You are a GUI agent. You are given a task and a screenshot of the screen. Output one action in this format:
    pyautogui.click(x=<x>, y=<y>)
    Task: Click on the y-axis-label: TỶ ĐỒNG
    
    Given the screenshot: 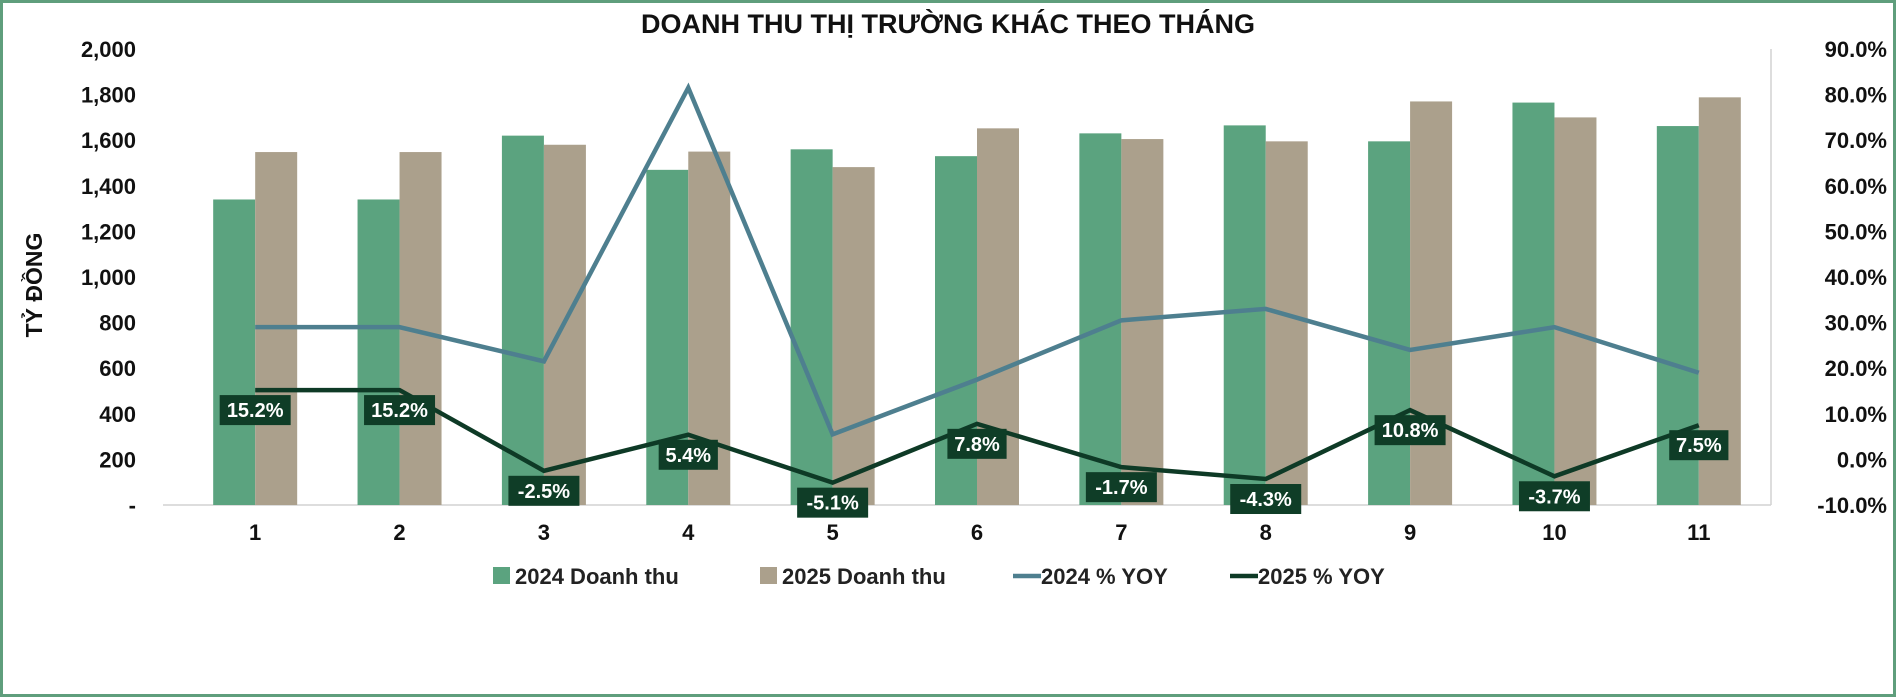 What is the action you would take?
    pyautogui.click(x=33, y=285)
    